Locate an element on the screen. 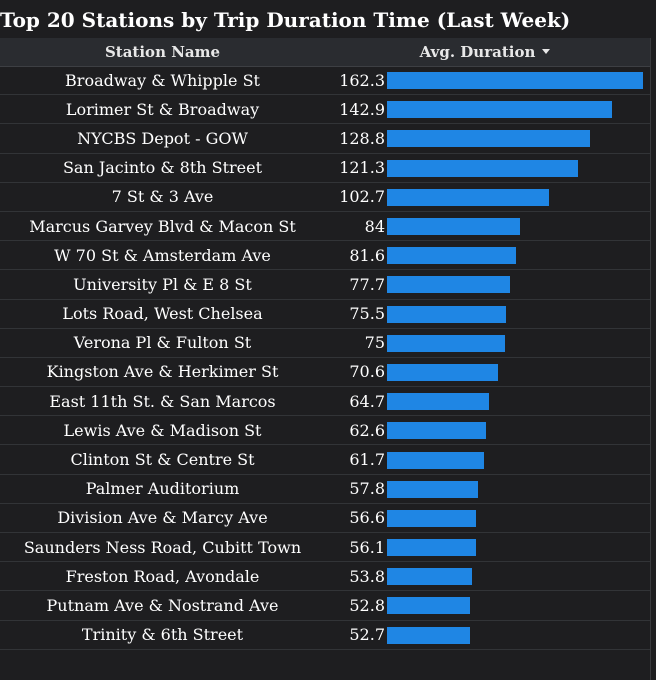 The width and height of the screenshot is (656, 680). table-header: Station Name Avg. Duration is located at coordinates (325, 52).